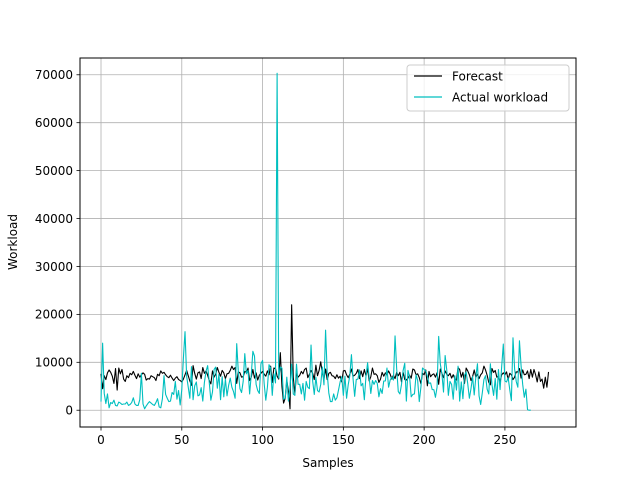 This screenshot has width=640, height=480. Describe the element at coordinates (54, 171) in the screenshot. I see `y-tick-label: 50000` at that location.